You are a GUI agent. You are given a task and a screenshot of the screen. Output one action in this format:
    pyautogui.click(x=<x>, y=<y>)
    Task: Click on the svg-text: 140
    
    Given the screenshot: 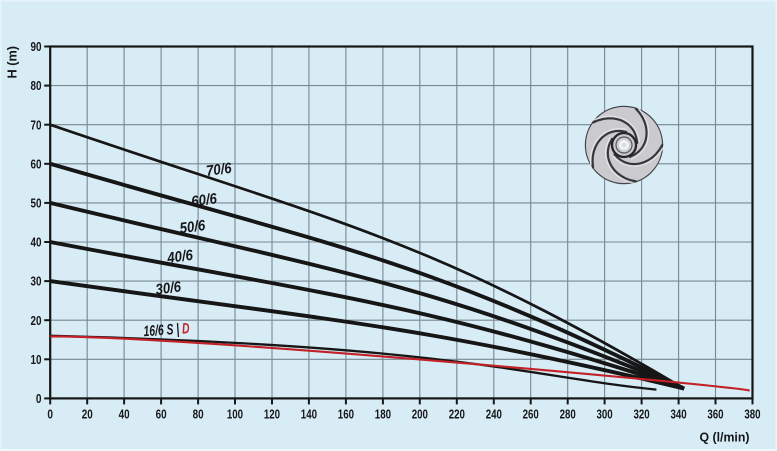 What is the action you would take?
    pyautogui.click(x=309, y=413)
    